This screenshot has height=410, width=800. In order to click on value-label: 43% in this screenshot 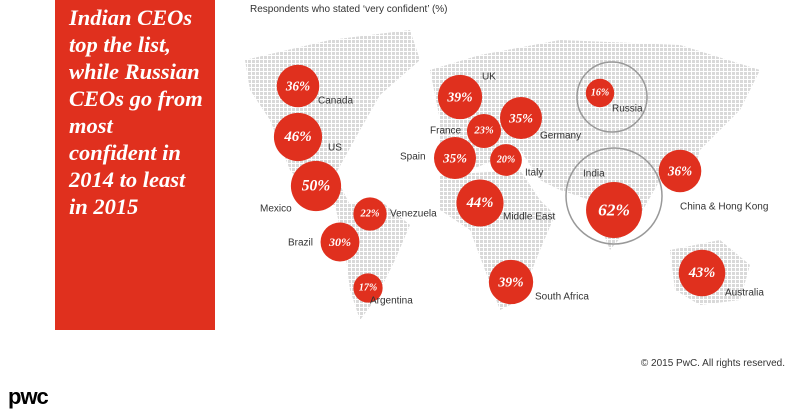, I will do `click(701, 273)`.